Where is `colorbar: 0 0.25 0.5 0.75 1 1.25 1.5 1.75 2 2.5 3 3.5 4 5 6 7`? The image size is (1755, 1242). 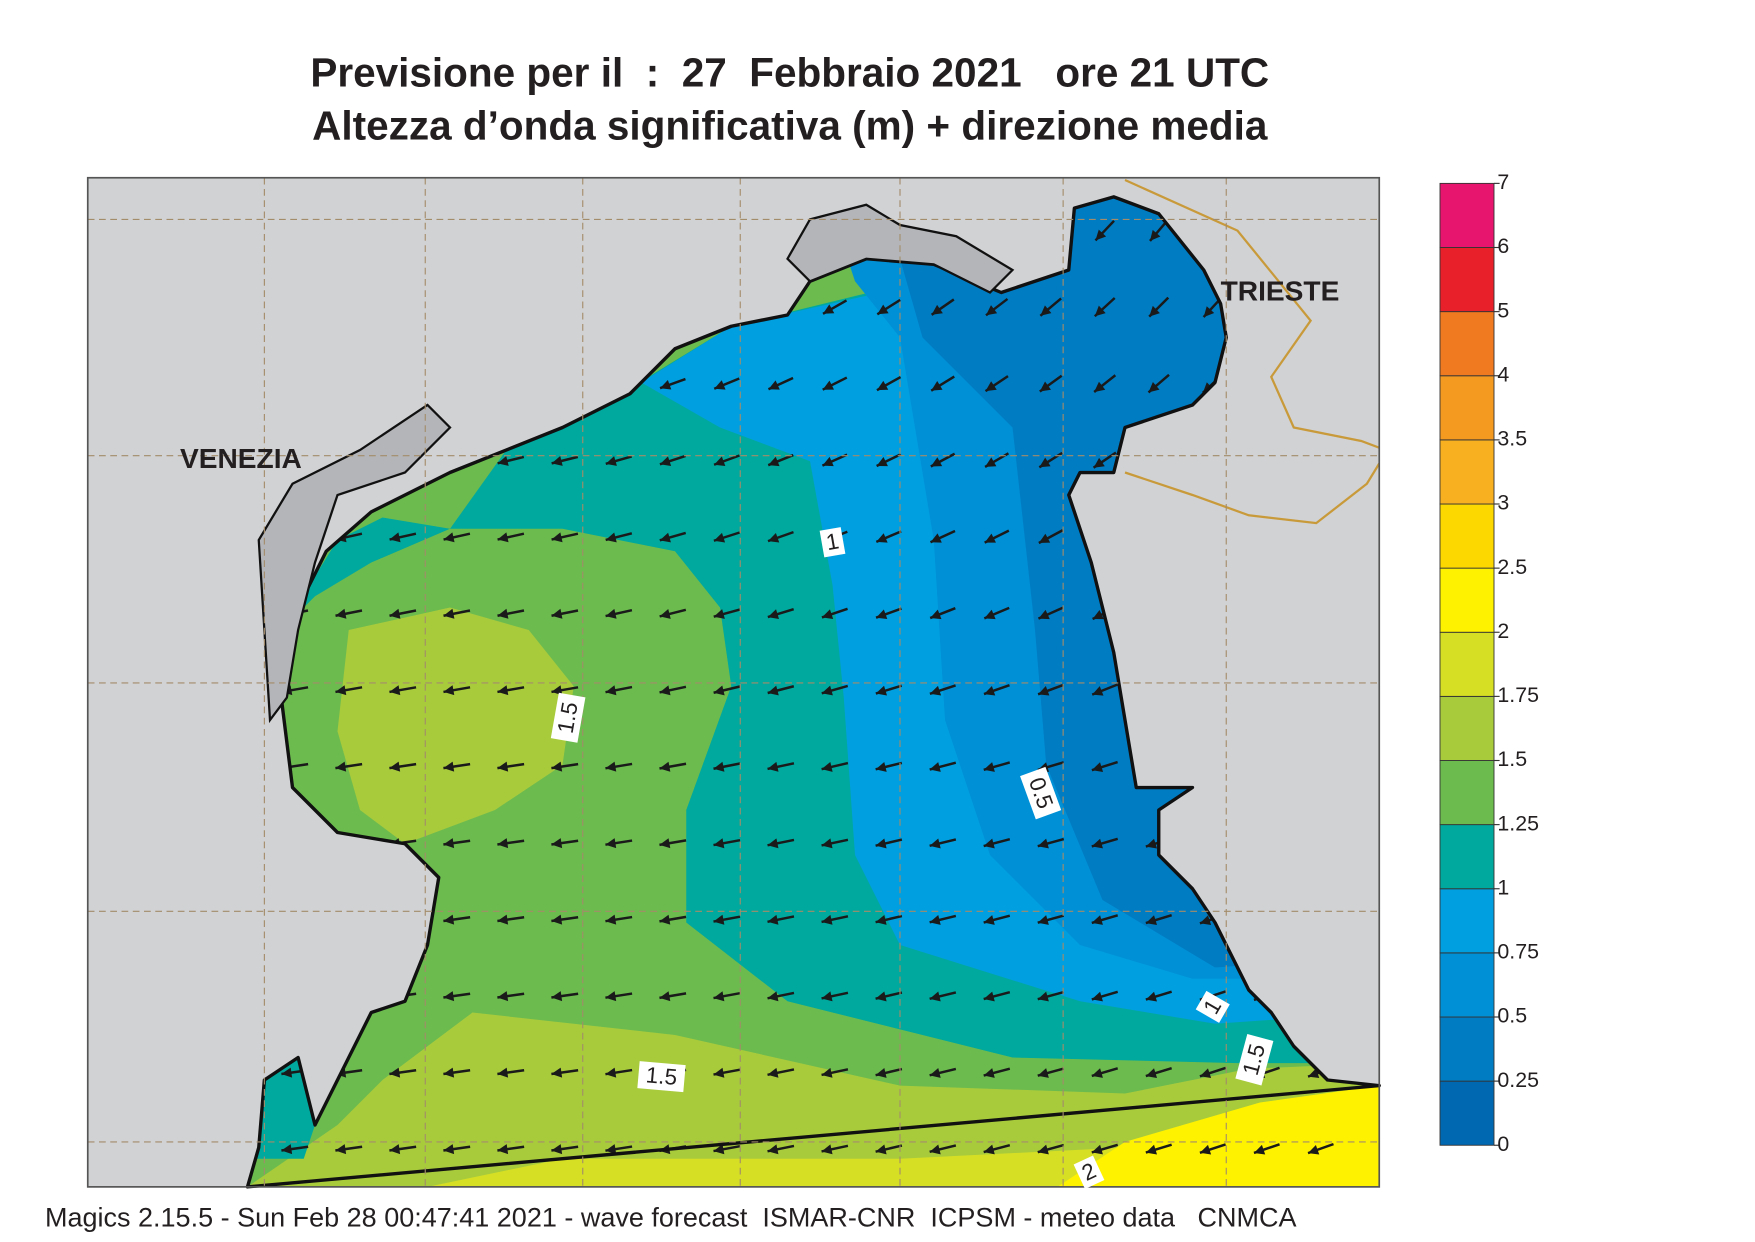 colorbar: 0 0.25 0.5 0.75 1 1.25 1.5 1.75 2 2.5 3 3.5 4 5 6 7 is located at coordinates (1489, 663).